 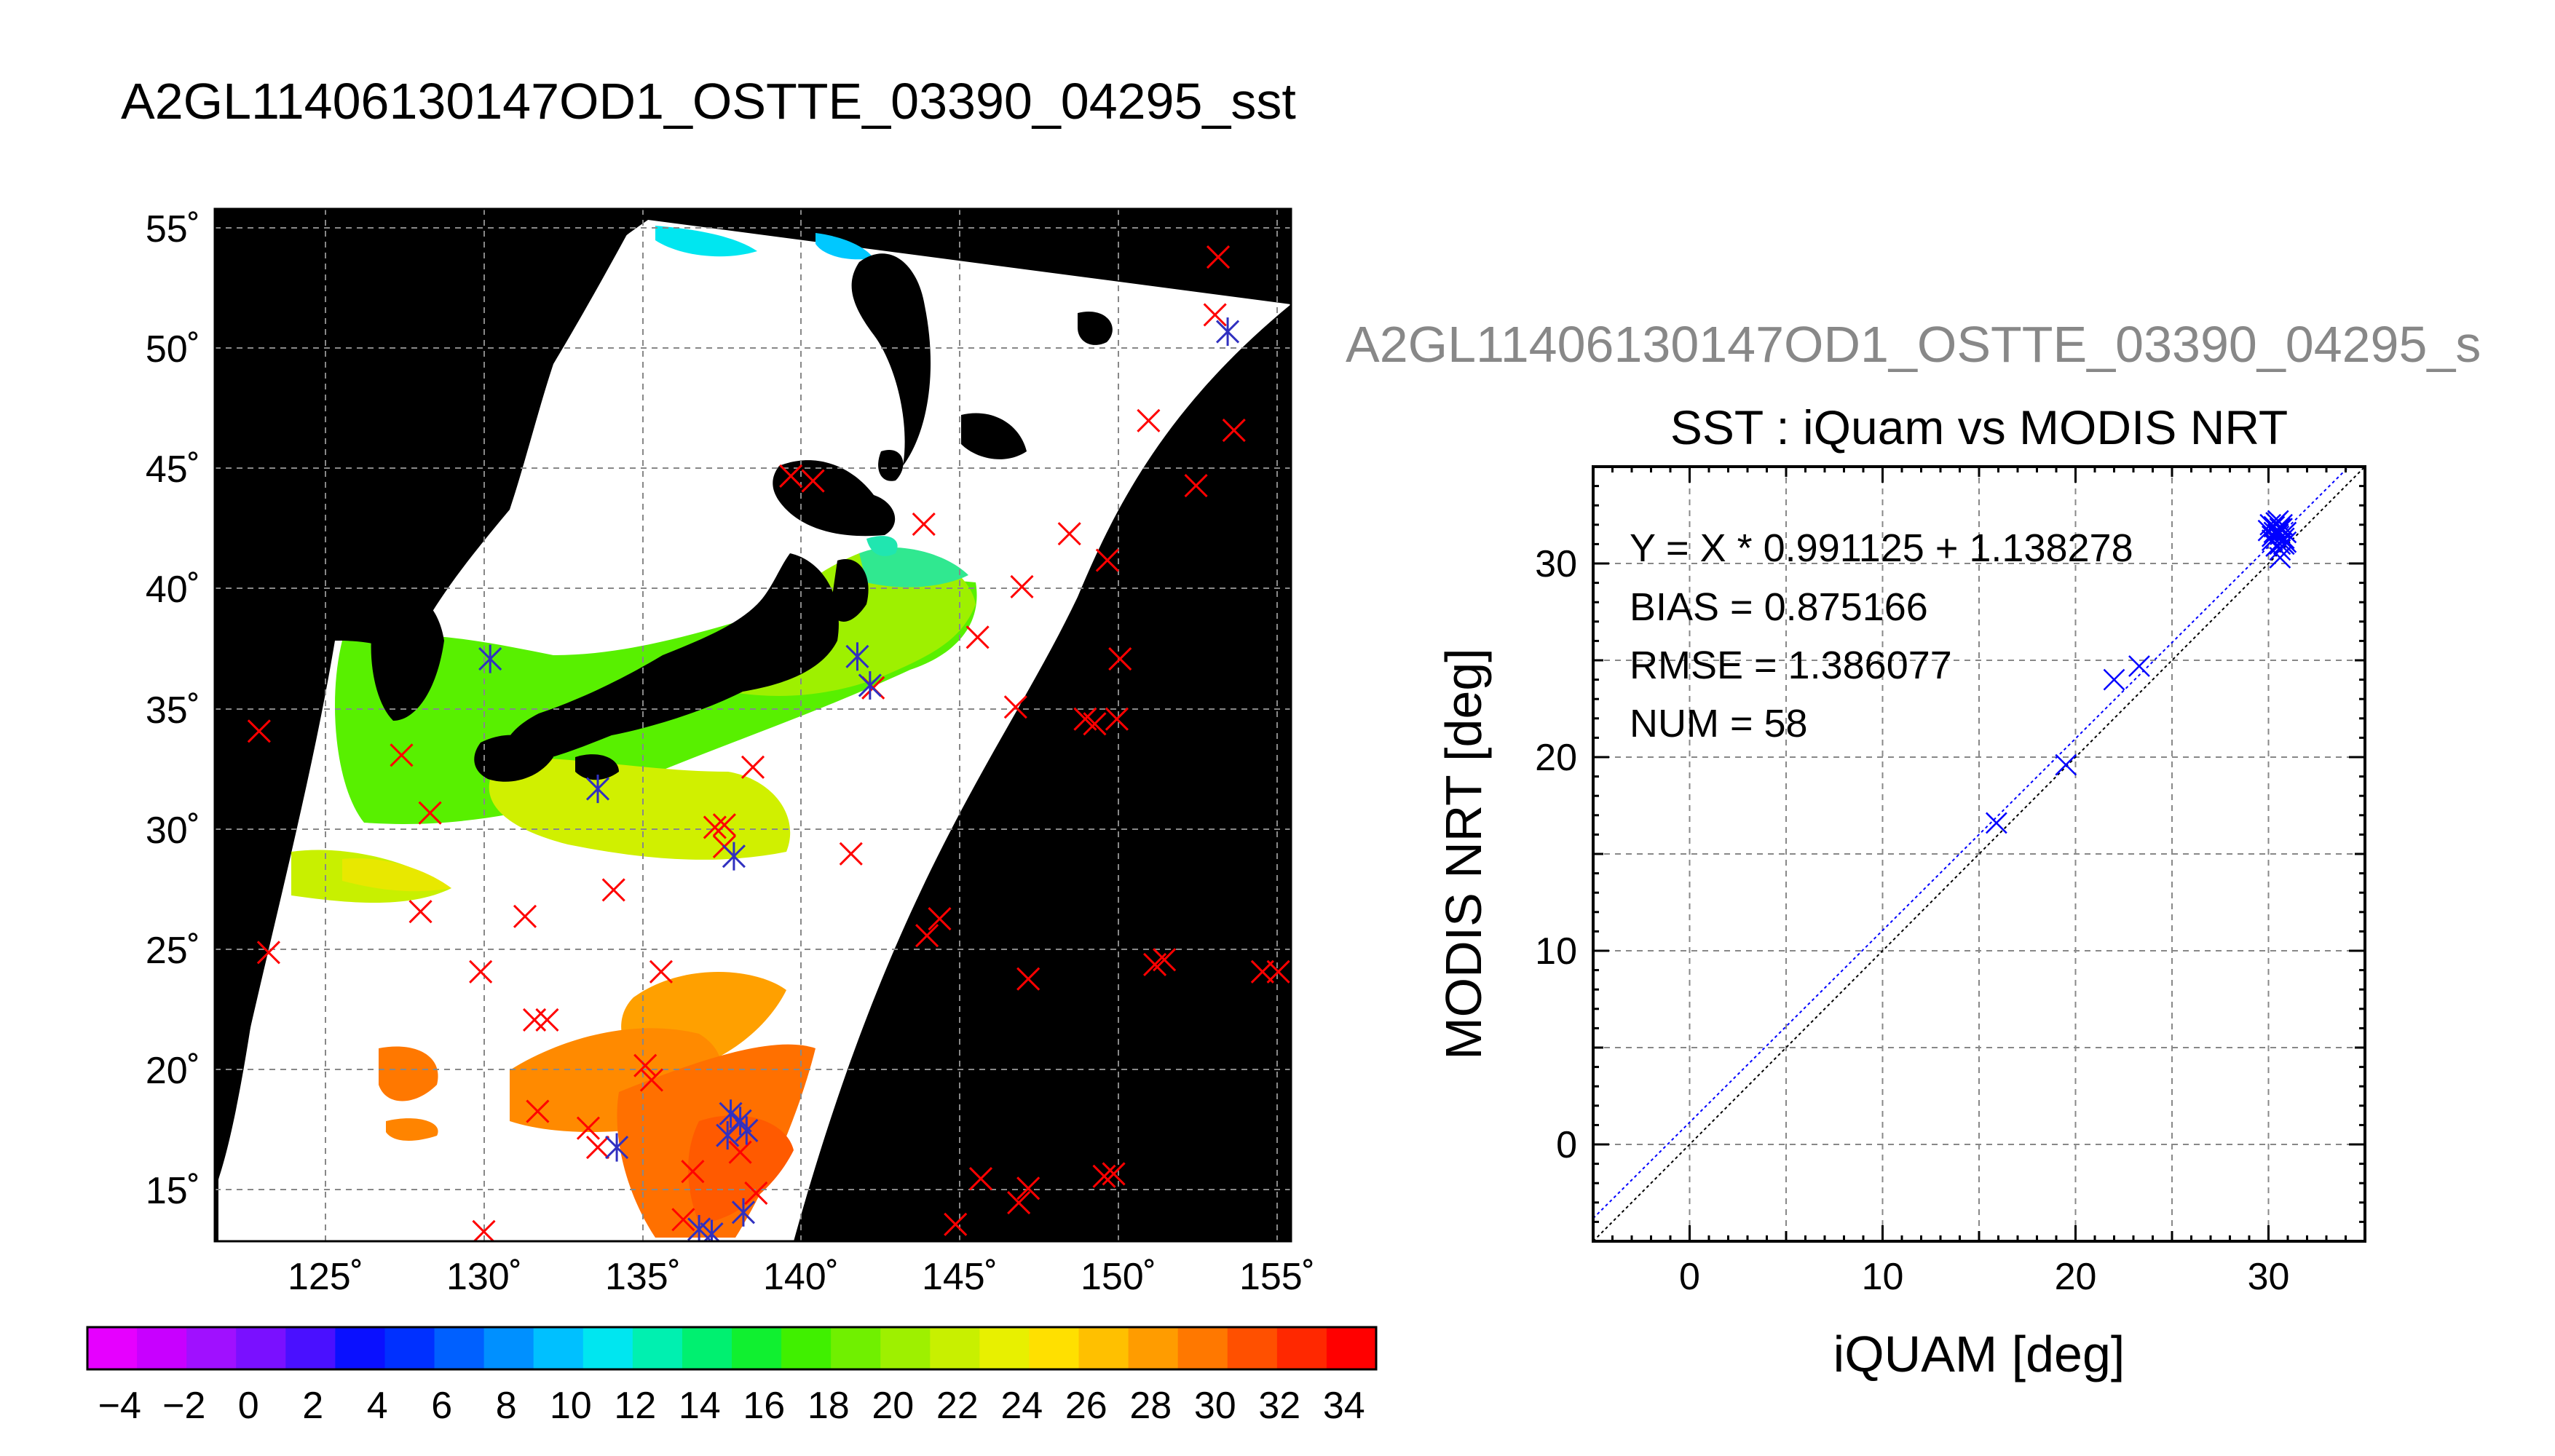 What do you see at coordinates (643, 1277) in the screenshot?
I see `lon-label-135: 135˚` at bounding box center [643, 1277].